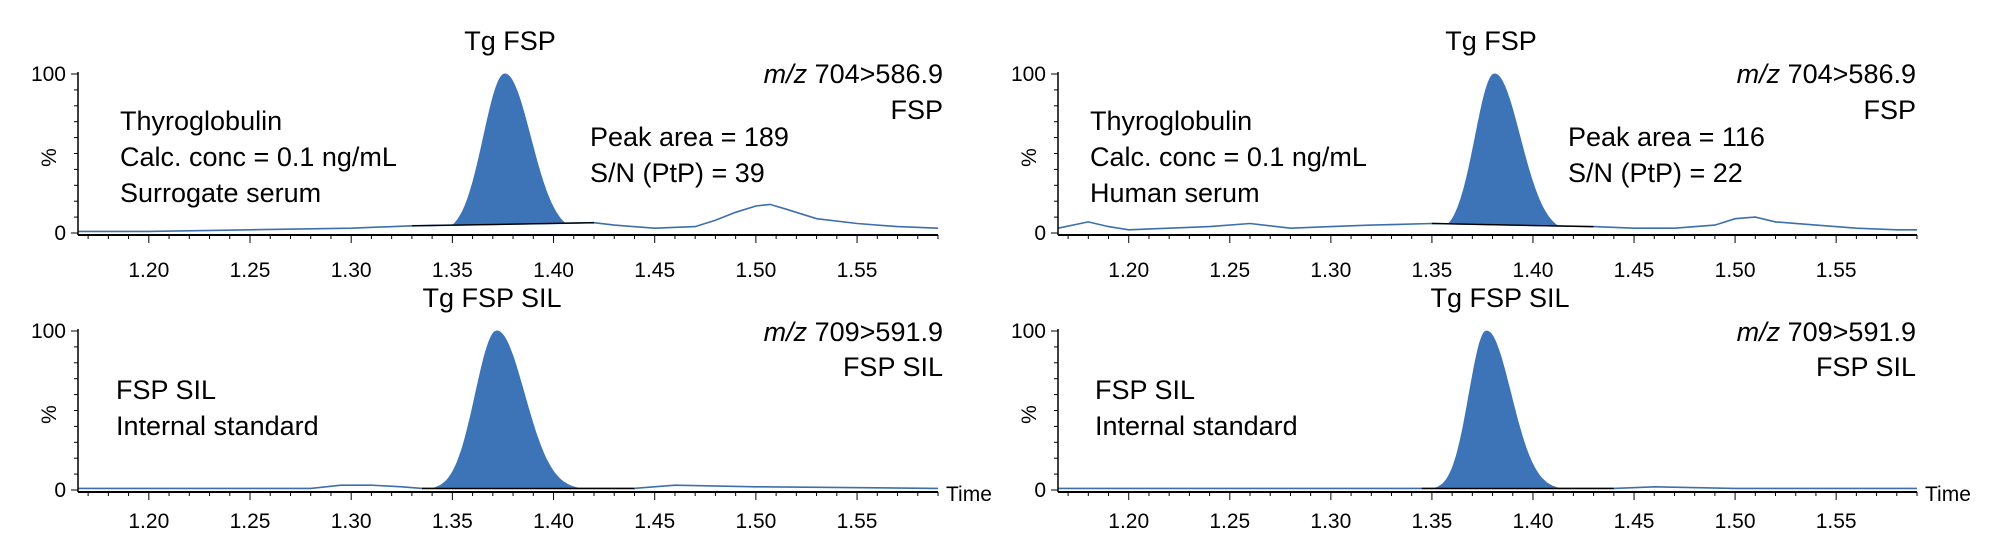  Describe the element at coordinates (689, 137) in the screenshot. I see `peak-info-line: Peak area = 189` at that location.